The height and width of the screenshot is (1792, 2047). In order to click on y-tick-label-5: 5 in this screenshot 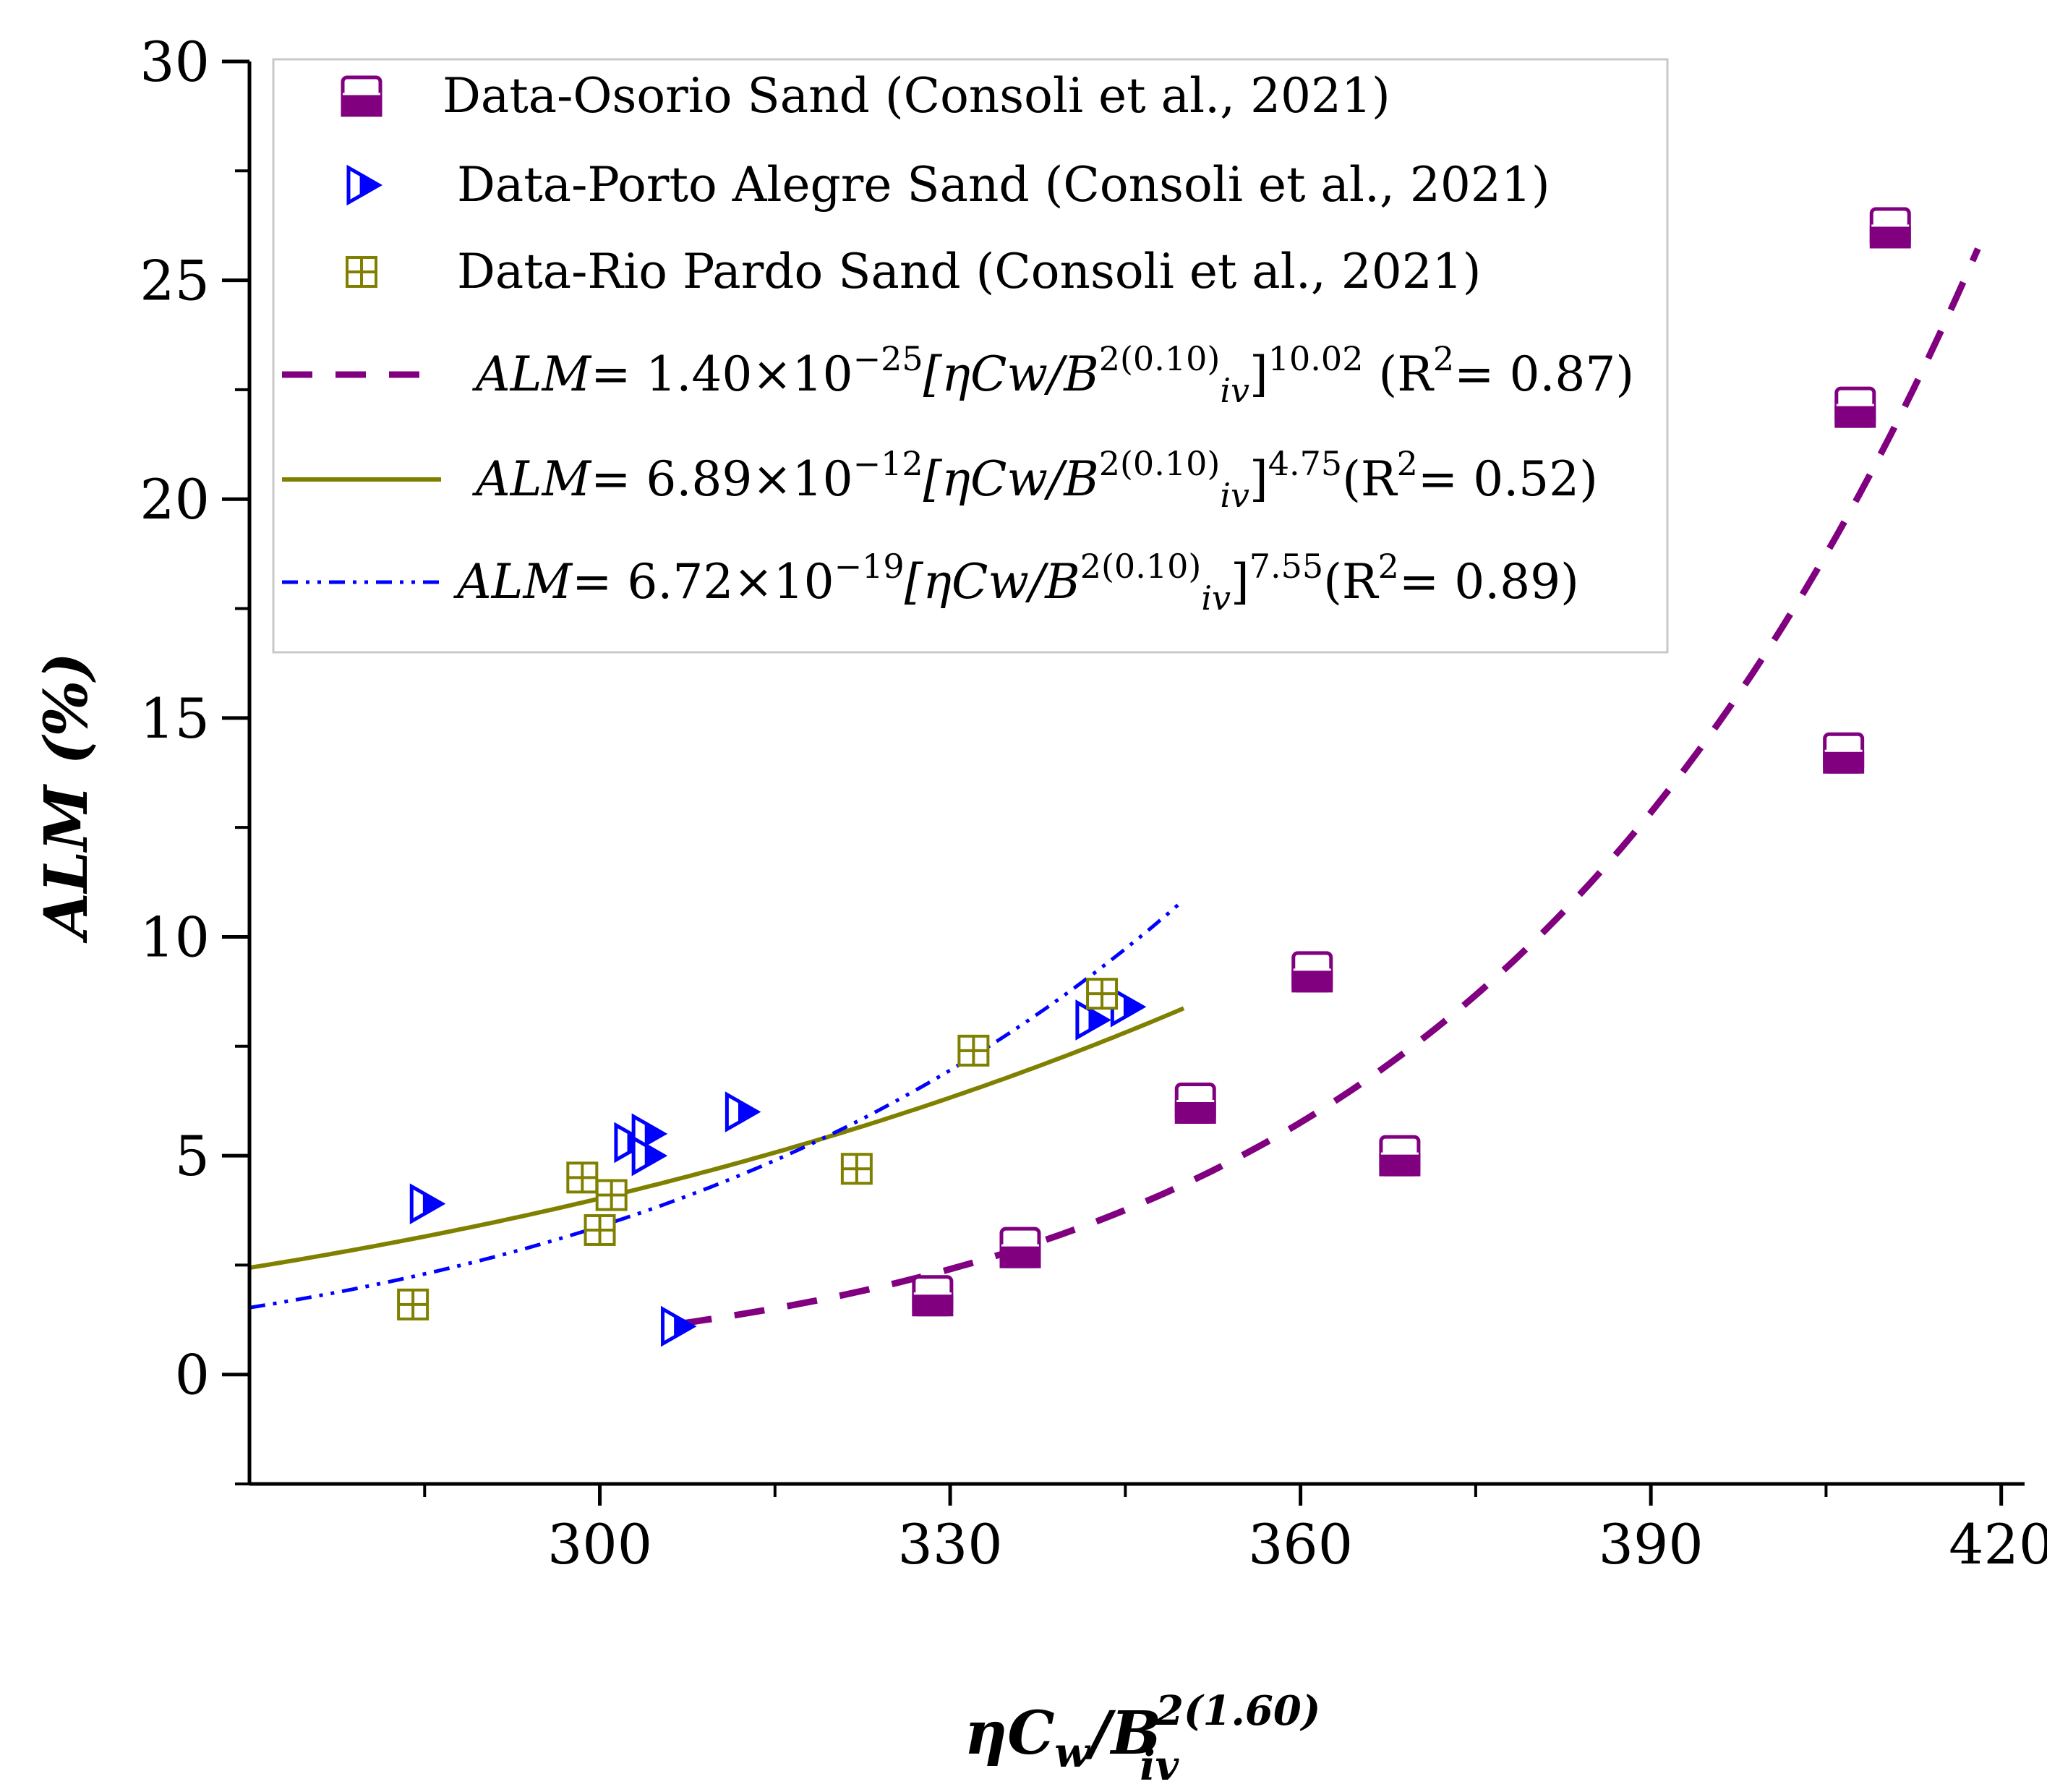, I will do `click(192, 1156)`.